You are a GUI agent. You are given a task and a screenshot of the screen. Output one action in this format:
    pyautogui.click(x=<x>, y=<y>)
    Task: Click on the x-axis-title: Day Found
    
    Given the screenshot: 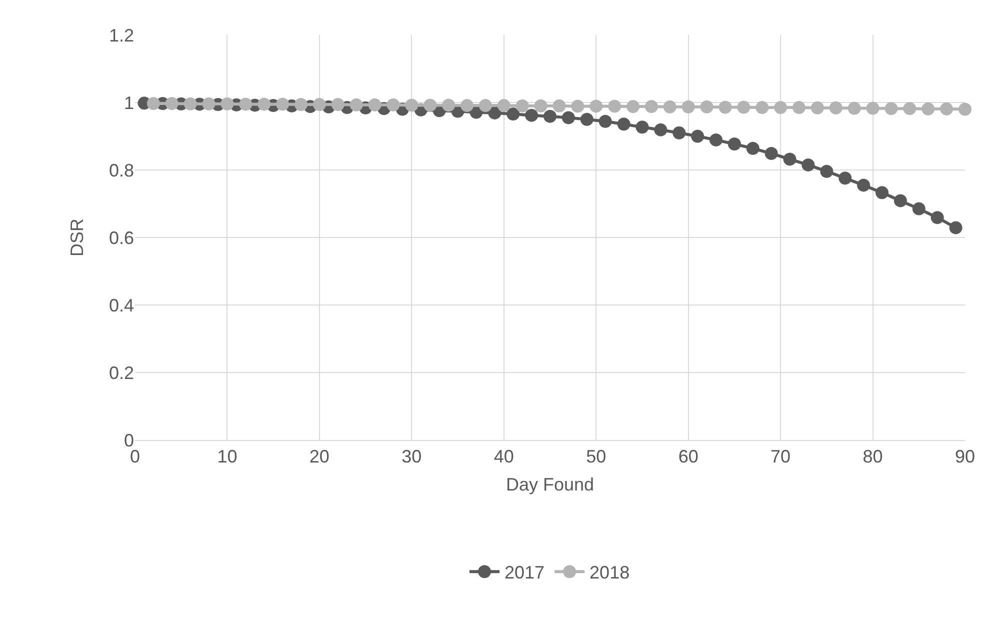 What is the action you would take?
    pyautogui.click(x=550, y=484)
    